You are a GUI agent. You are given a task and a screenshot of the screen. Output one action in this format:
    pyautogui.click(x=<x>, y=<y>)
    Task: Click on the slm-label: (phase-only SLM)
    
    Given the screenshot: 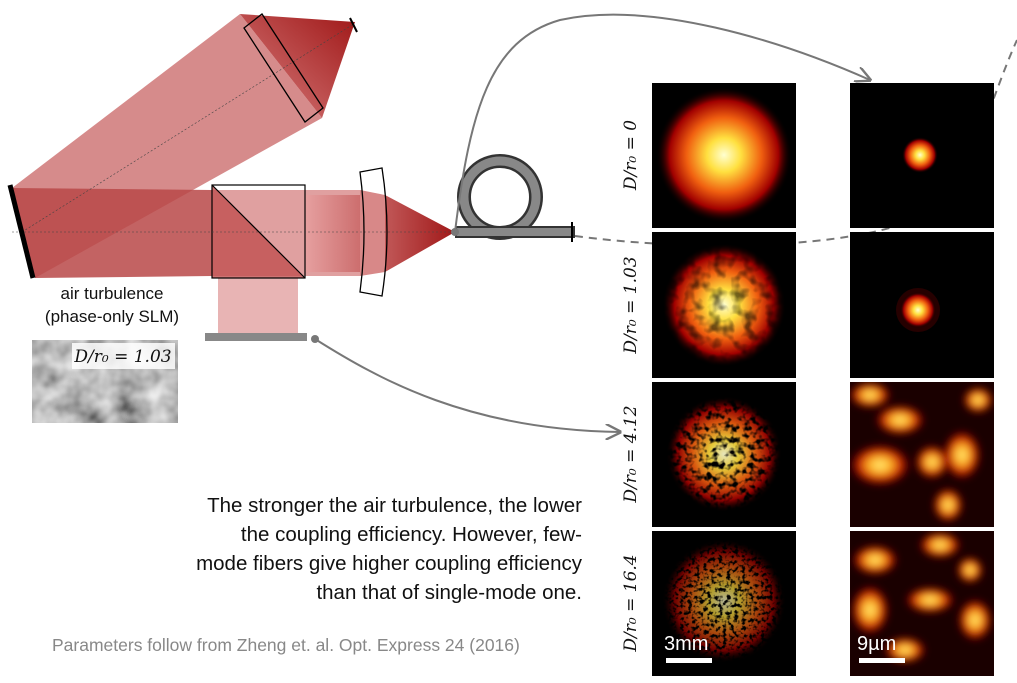 What is the action you would take?
    pyautogui.click(x=112, y=316)
    